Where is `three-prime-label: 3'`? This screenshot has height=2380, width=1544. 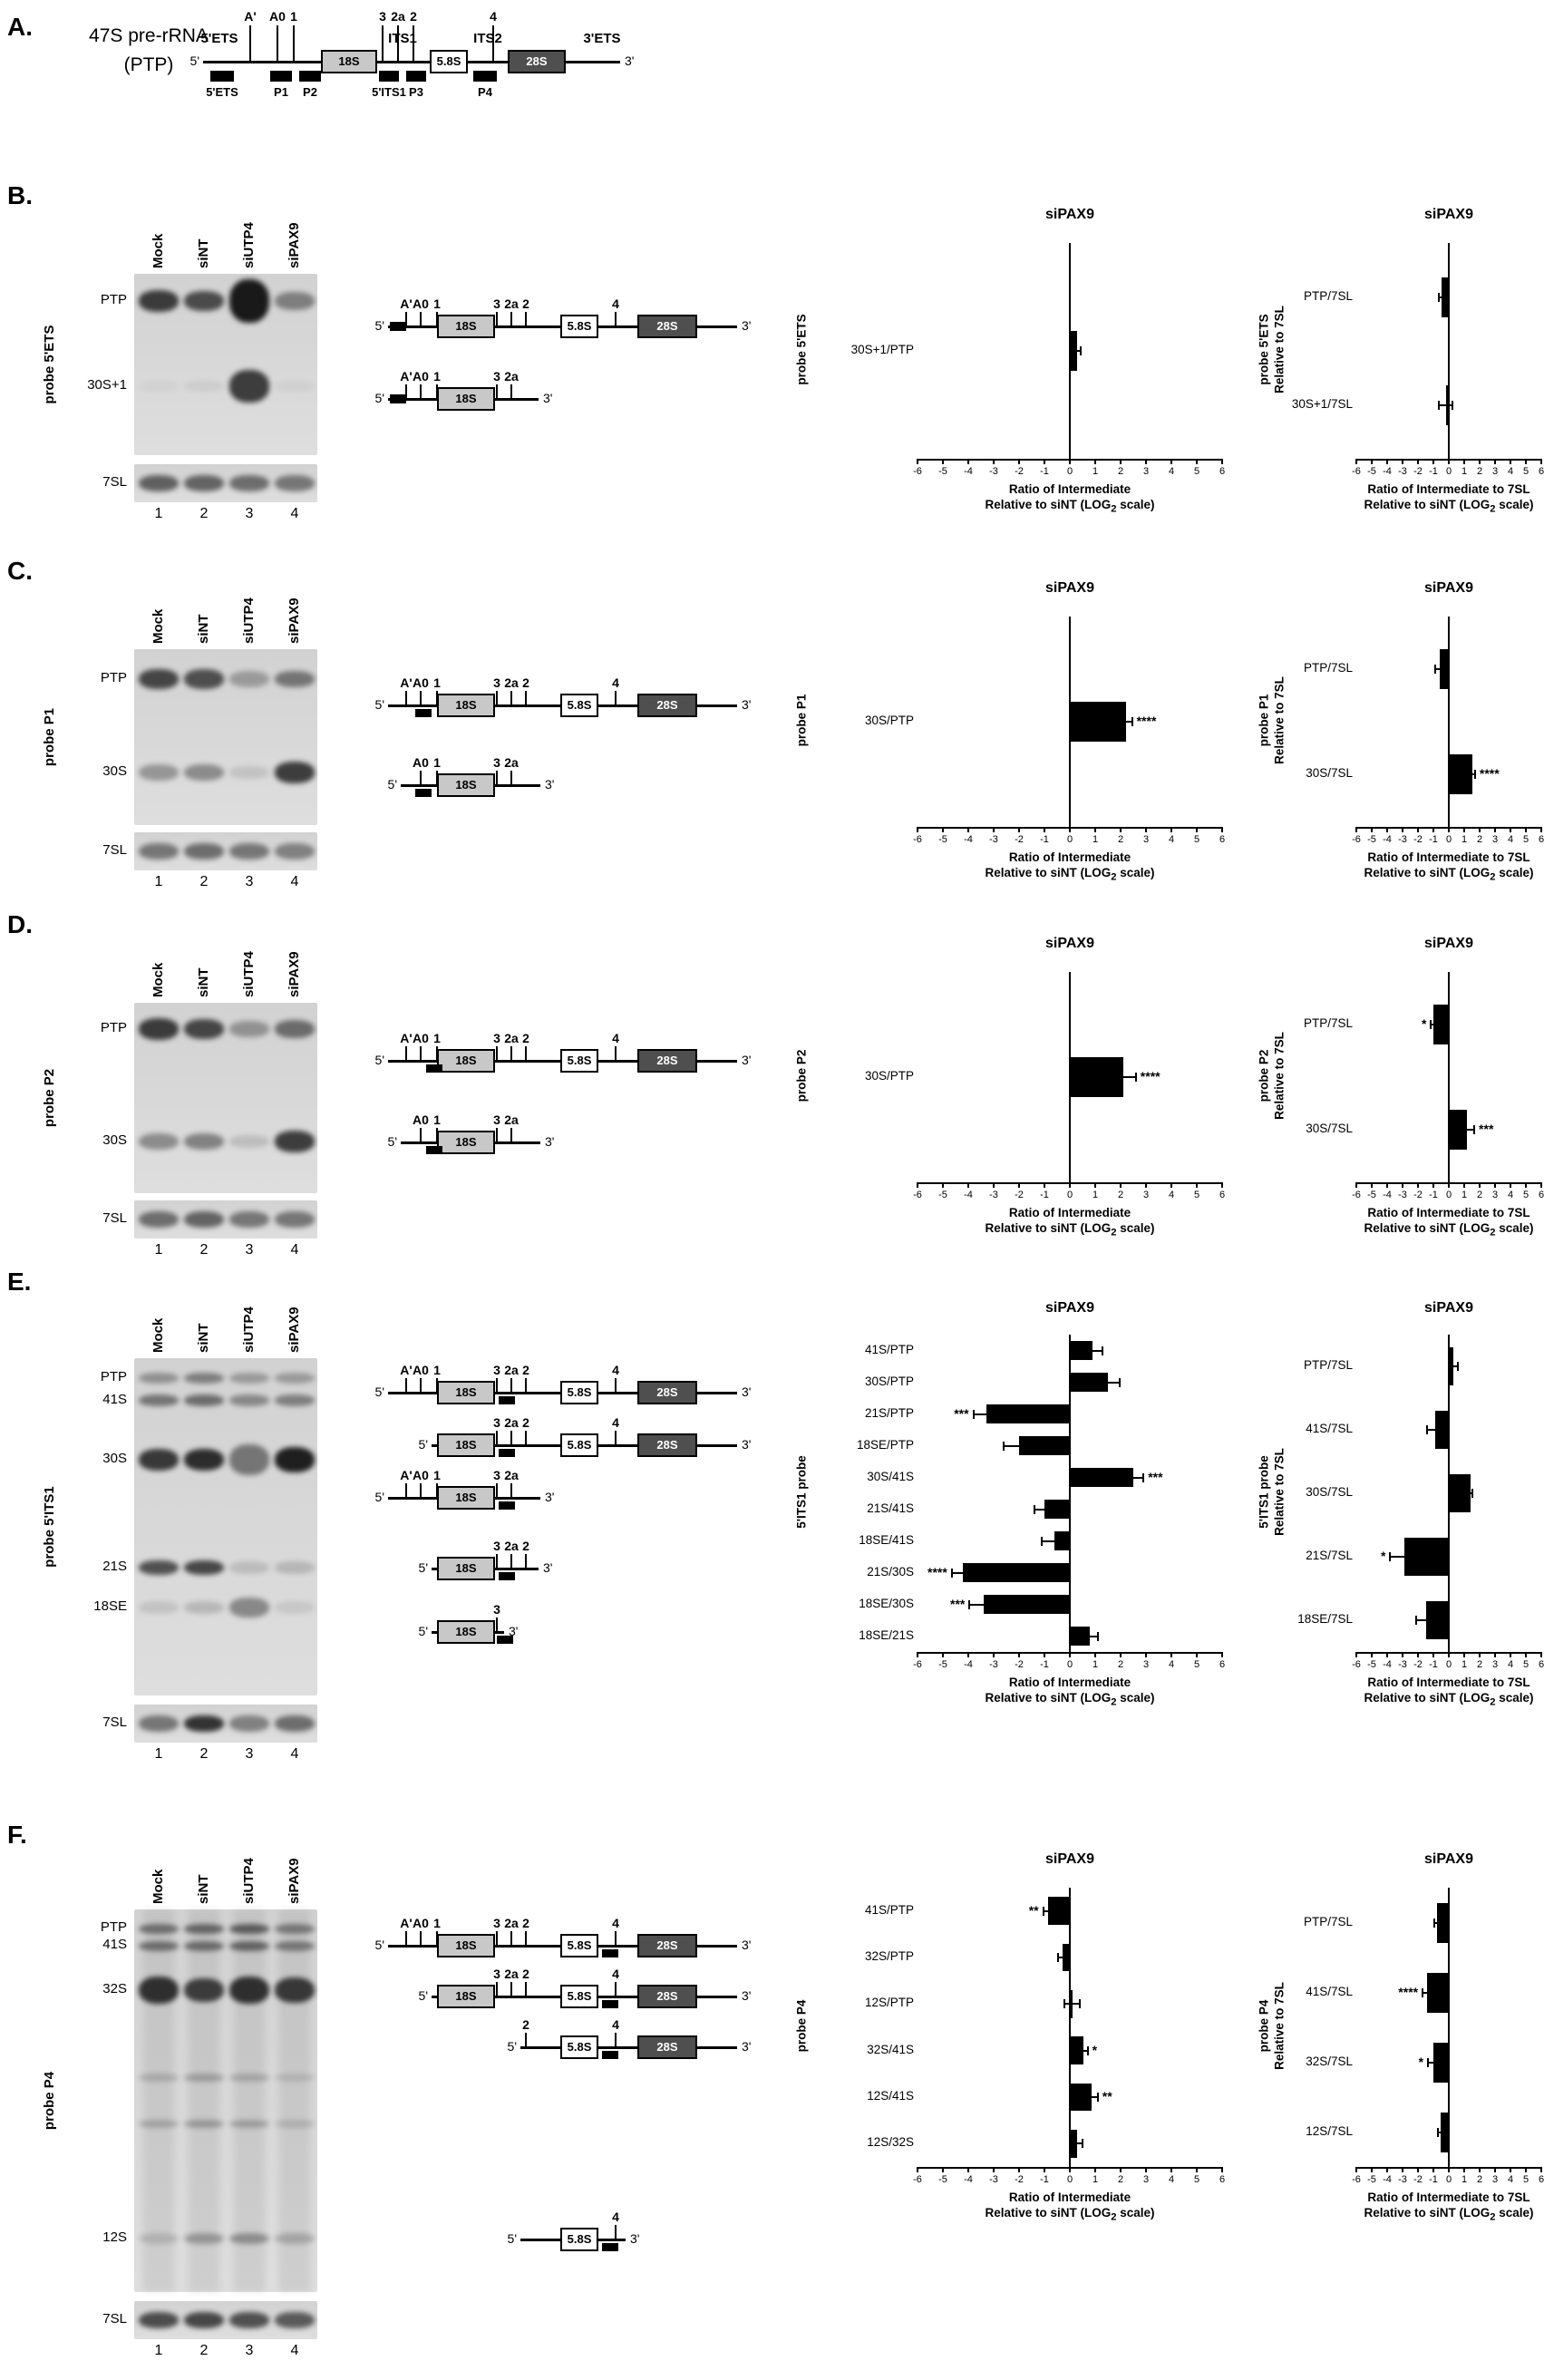
three-prime-label: 3' is located at coordinates (747, 2046).